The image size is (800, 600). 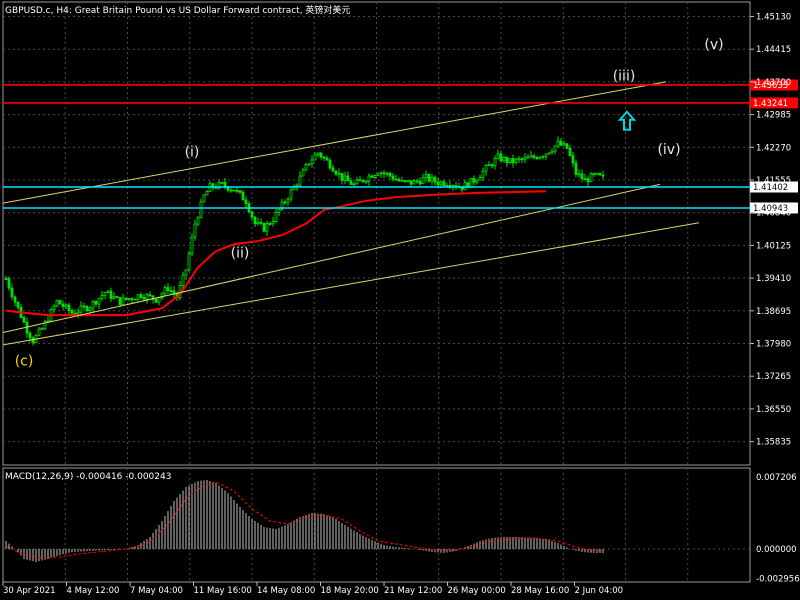 I want to click on price-tick-label: 1.36550, so click(x=773, y=410).